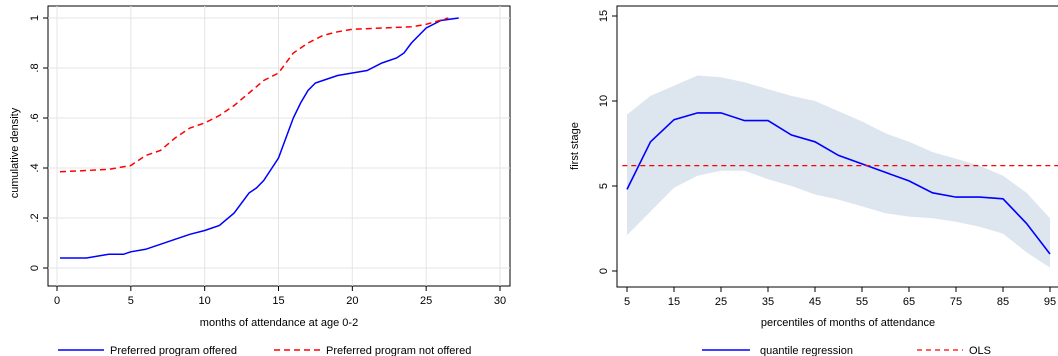 The height and width of the screenshot is (356, 1058). Describe the element at coordinates (205, 301) in the screenshot. I see `x-tick-label: 10` at that location.